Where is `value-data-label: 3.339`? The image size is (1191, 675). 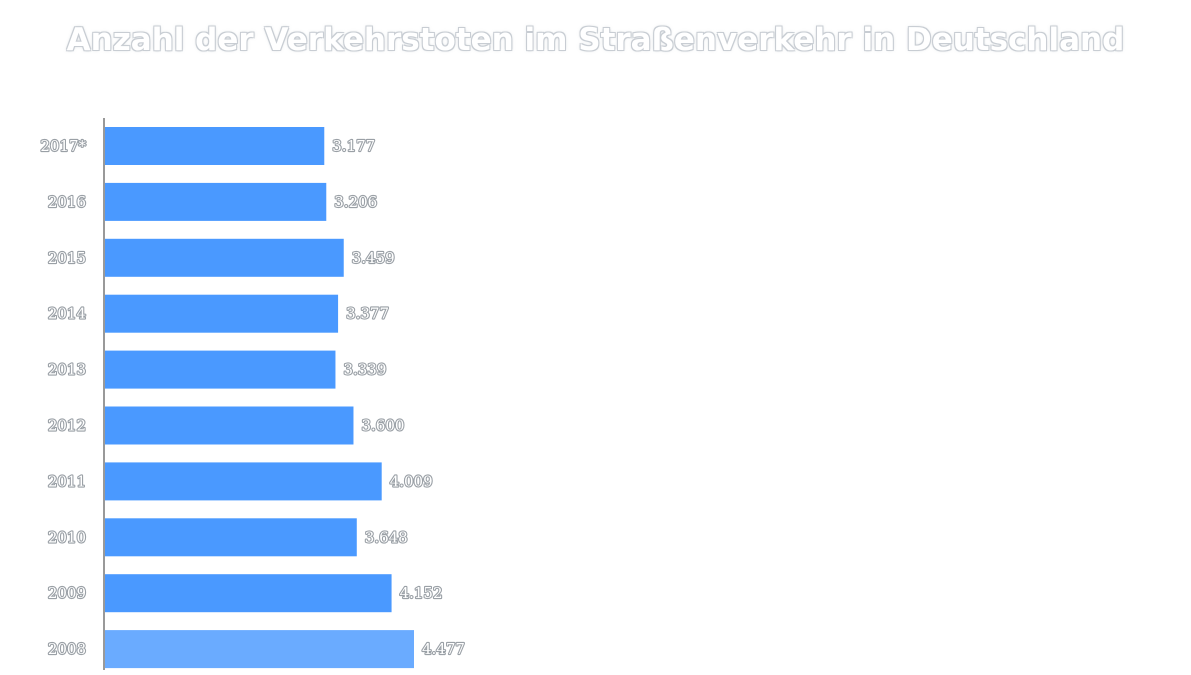 value-data-label: 3.339 is located at coordinates (364, 370).